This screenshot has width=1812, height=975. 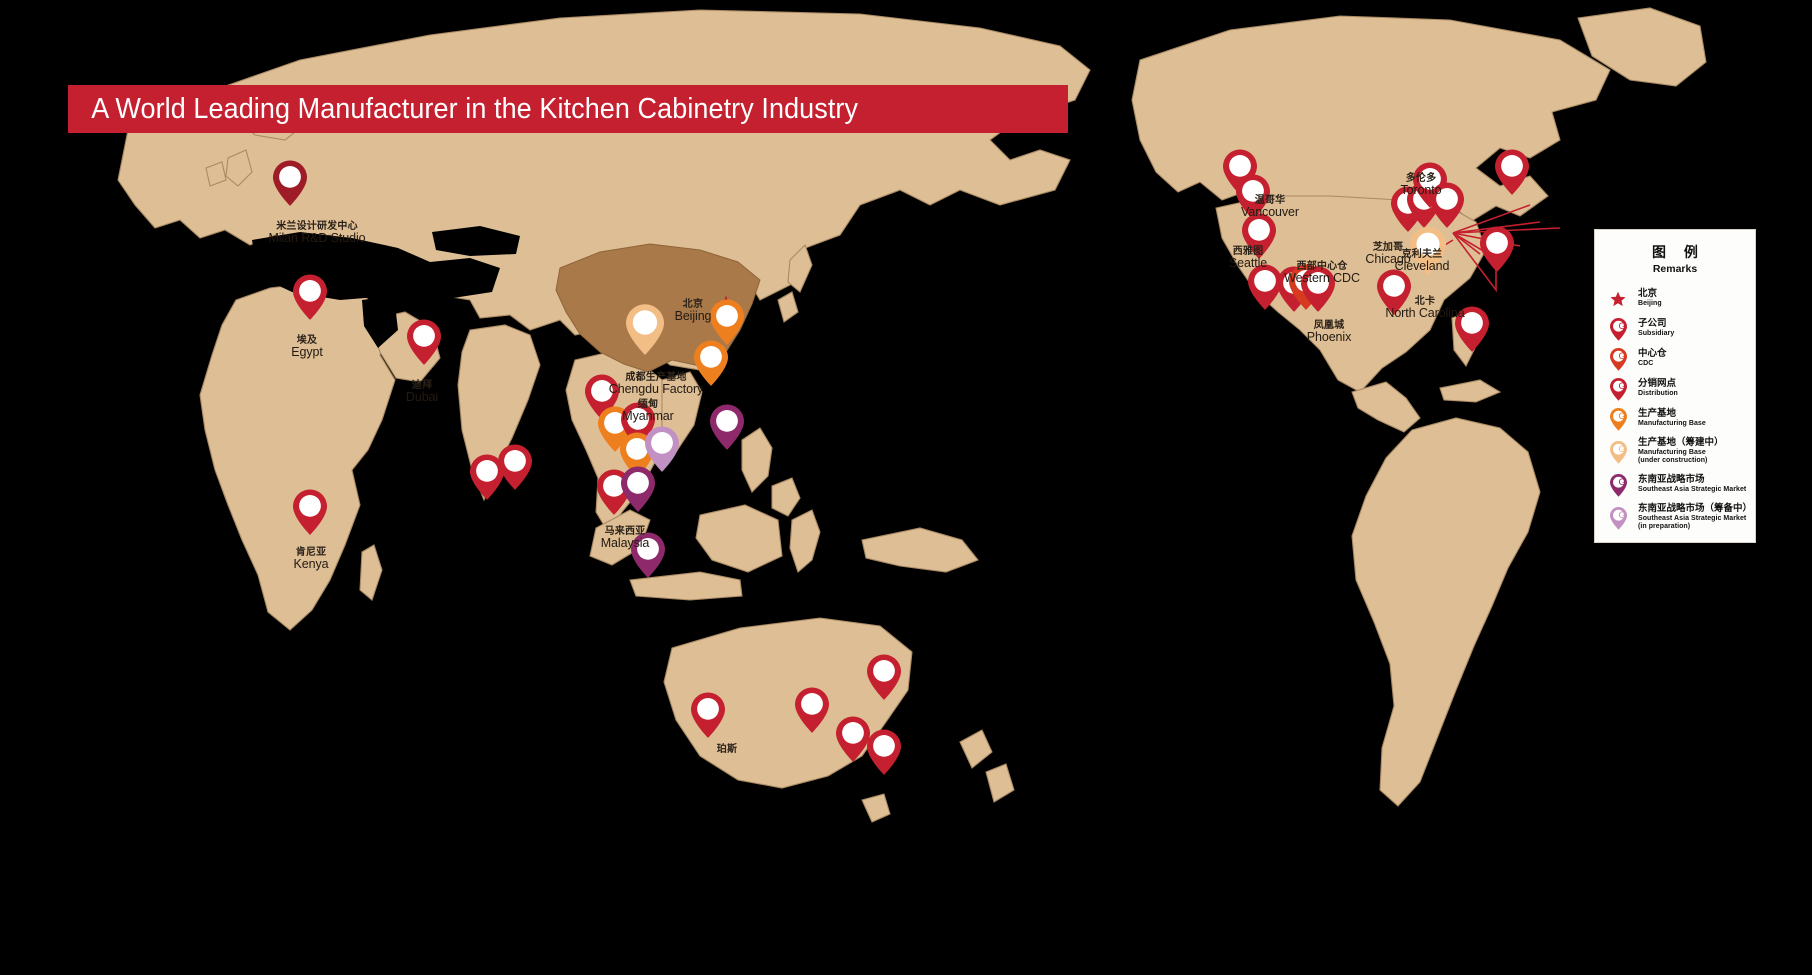 I want to click on pin-malaysia-b: G, so click(x=638, y=489).